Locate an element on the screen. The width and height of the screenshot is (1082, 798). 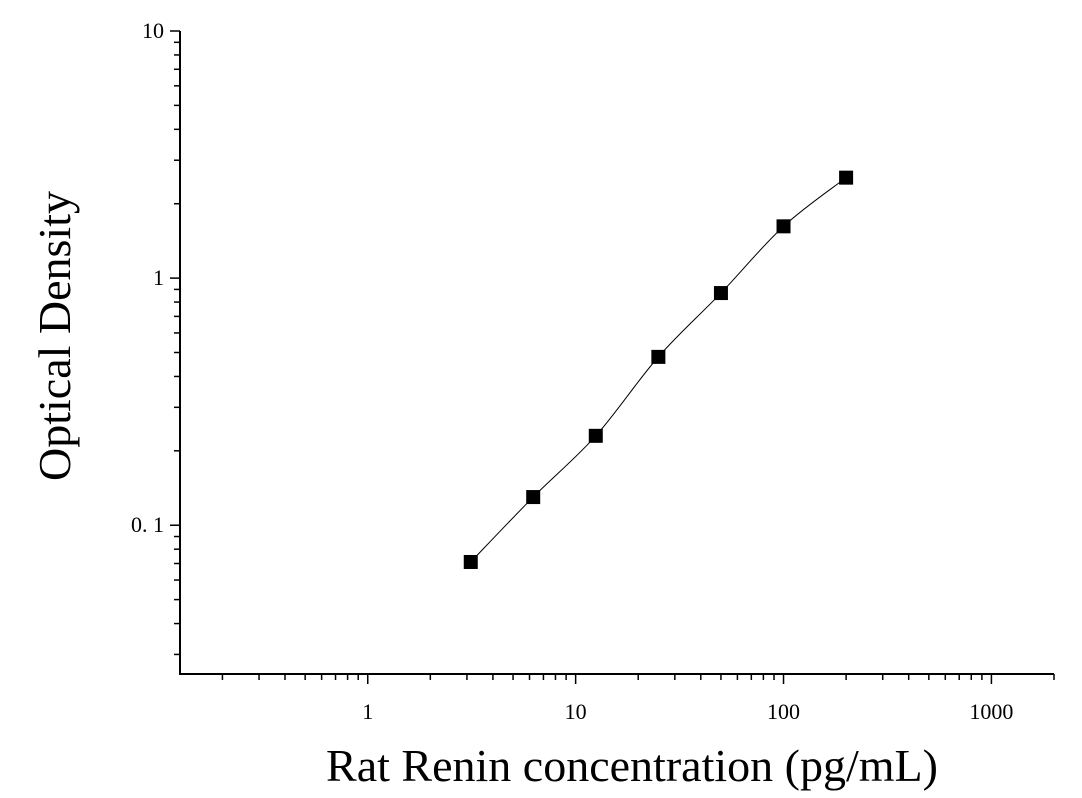
y-tick-label: 1 is located at coordinates (158, 277).